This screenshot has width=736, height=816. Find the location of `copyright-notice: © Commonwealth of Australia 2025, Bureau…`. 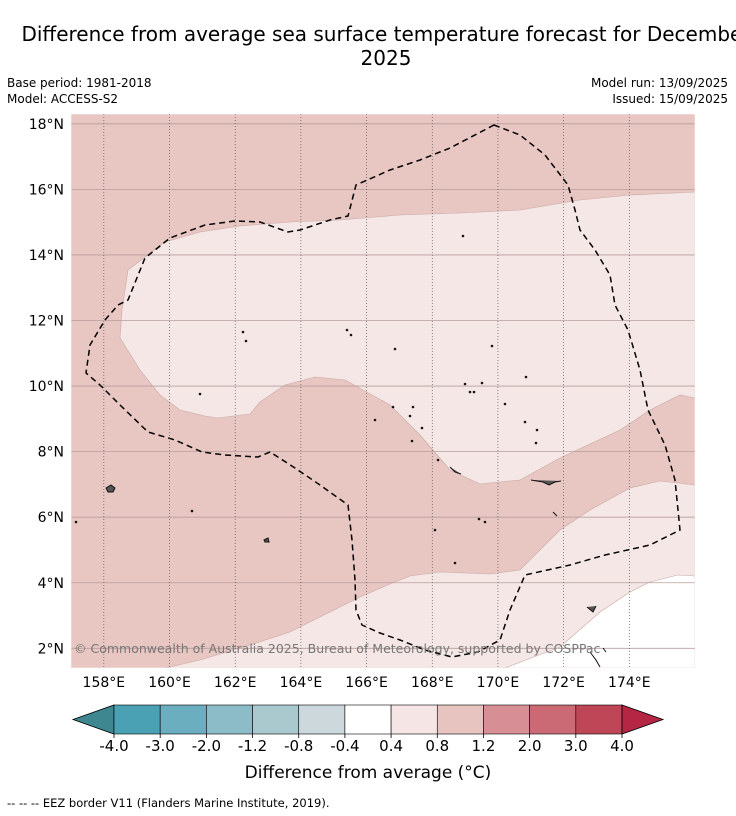

copyright-notice: © Commonwealth of Australia 2025, Bureau… is located at coordinates (337, 648).